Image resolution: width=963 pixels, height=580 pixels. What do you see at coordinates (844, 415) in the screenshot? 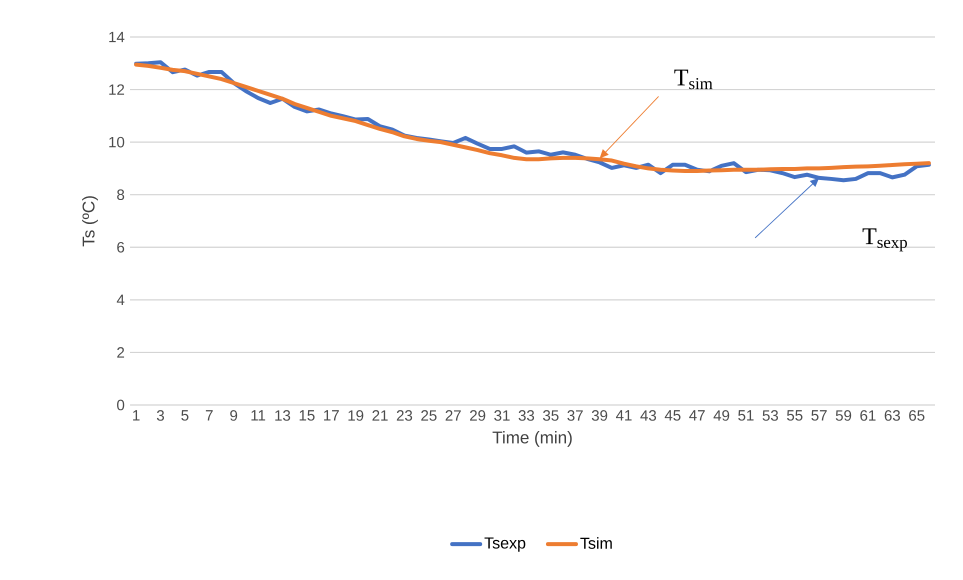
I see `x-tick-label: 59` at bounding box center [844, 415].